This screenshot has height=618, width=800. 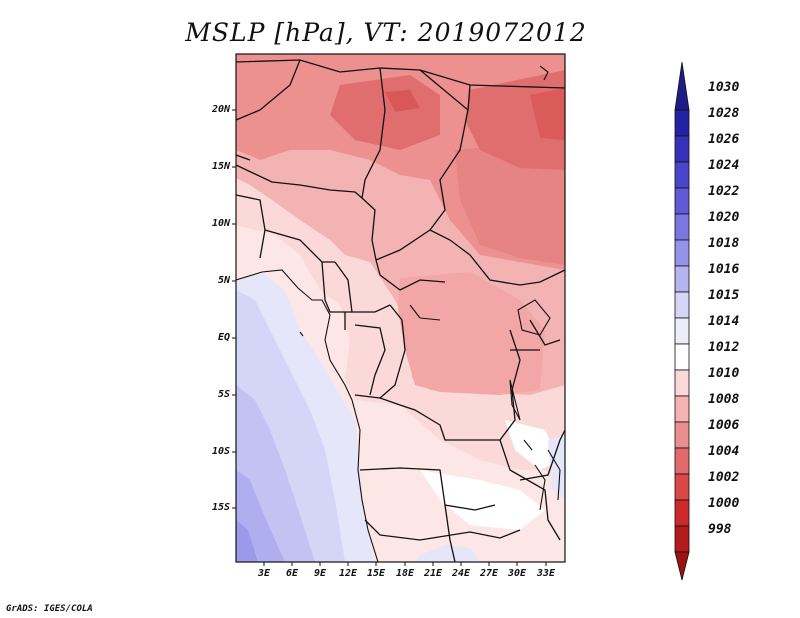 What do you see at coordinates (724, 87) in the screenshot?
I see `colorbar-label: 1030` at bounding box center [724, 87].